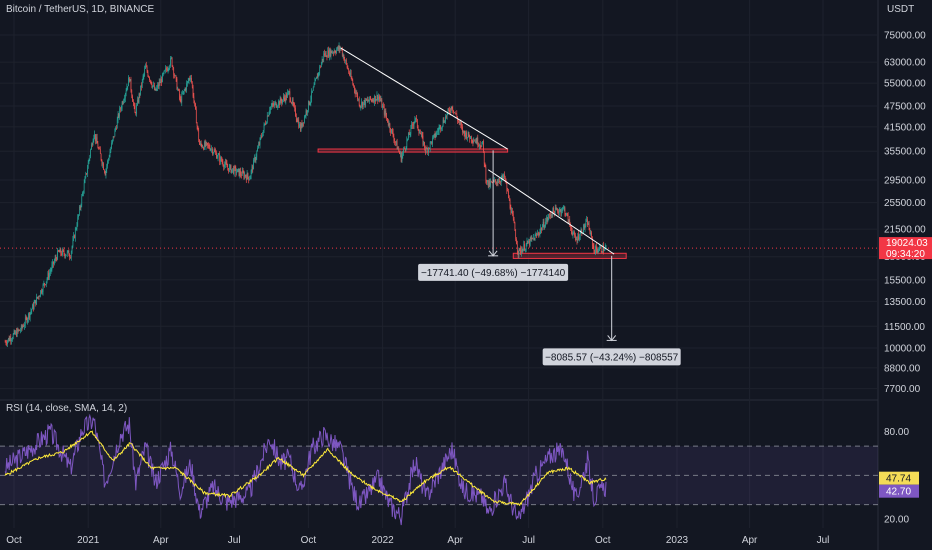 Image resolution: width=932 pixels, height=550 pixels. I want to click on y-tick-label: 75000.00, so click(905, 36).